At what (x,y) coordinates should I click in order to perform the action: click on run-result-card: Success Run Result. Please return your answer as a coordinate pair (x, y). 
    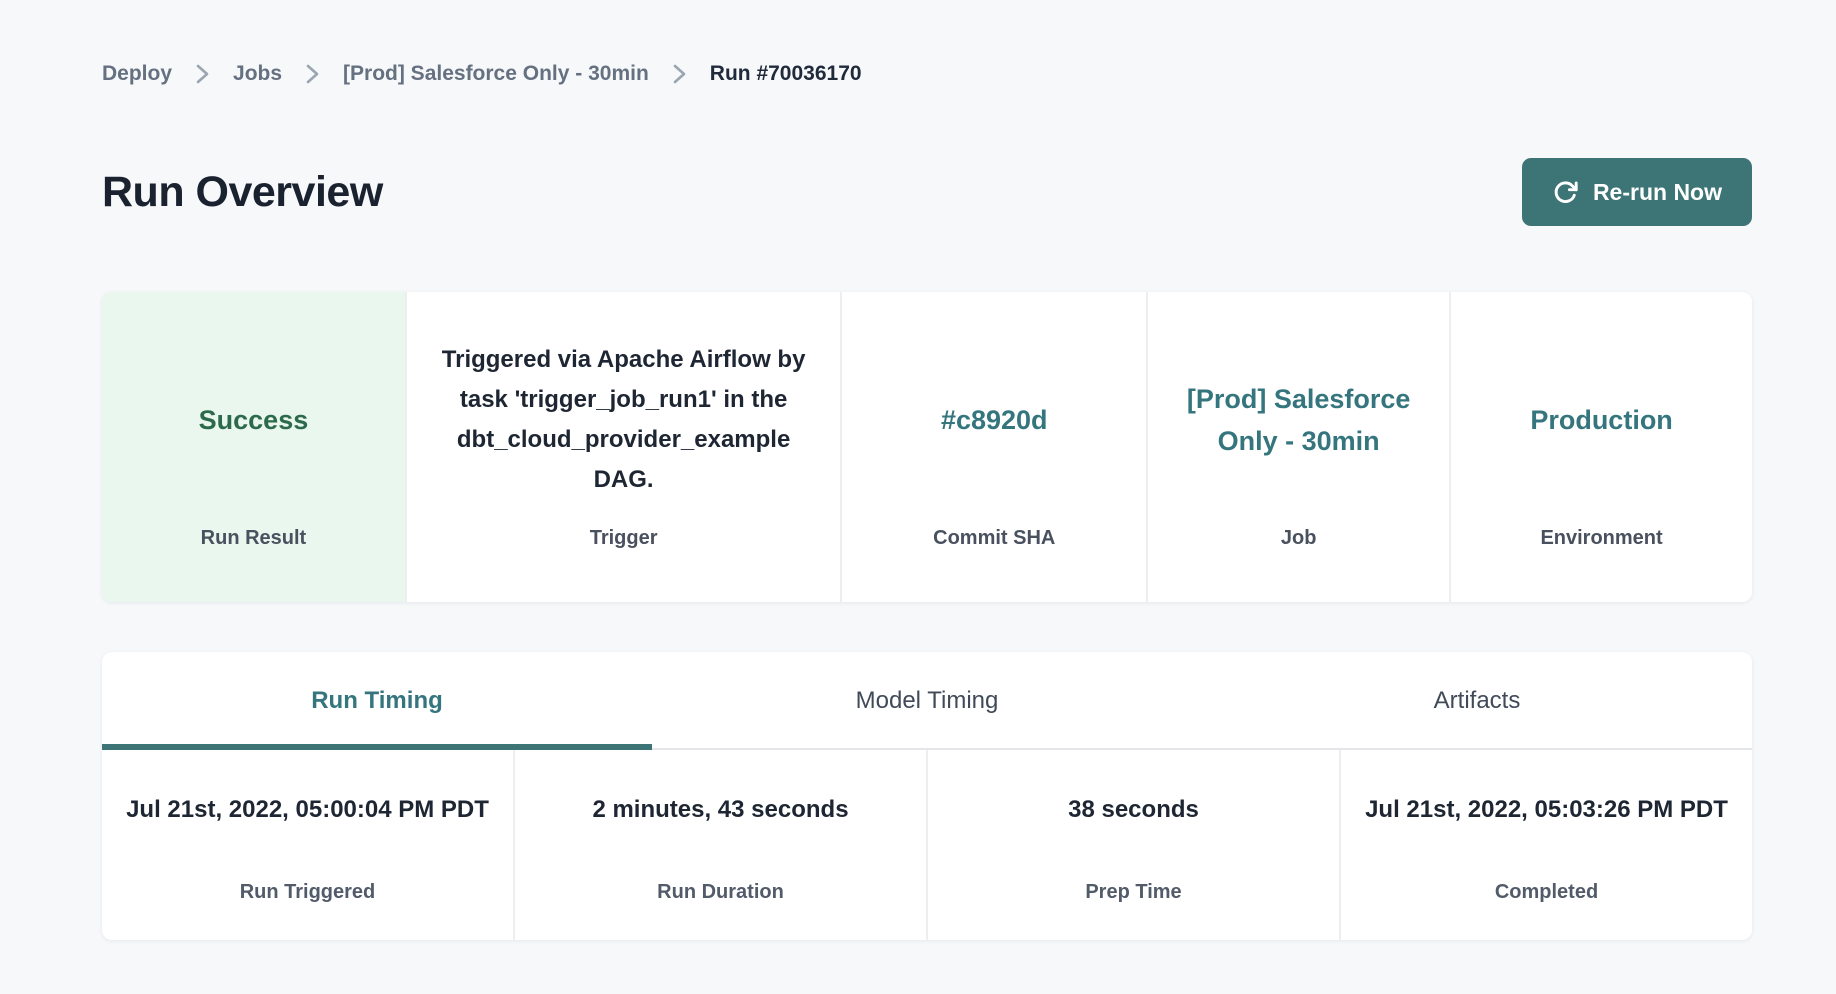
    Looking at the image, I should click on (254, 447).